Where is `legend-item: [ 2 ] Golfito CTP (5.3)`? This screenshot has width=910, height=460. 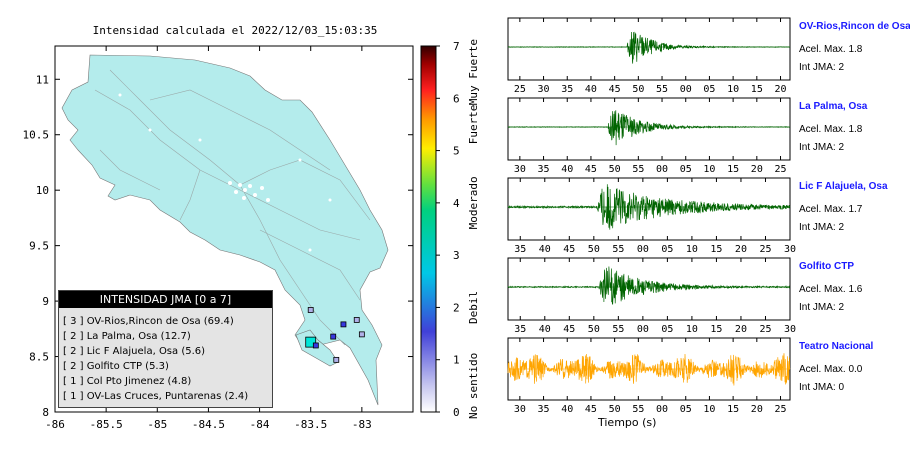
legend-item: [ 2 ] Golfito CTP (5.3) is located at coordinates (116, 366).